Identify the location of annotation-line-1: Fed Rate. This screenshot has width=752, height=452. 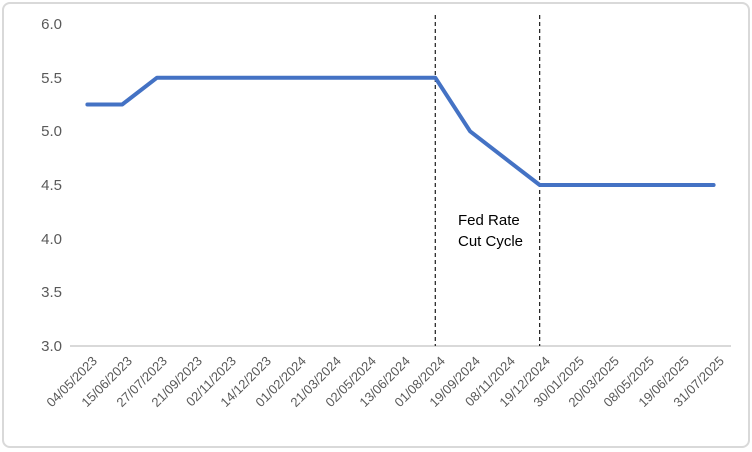
(489, 220).